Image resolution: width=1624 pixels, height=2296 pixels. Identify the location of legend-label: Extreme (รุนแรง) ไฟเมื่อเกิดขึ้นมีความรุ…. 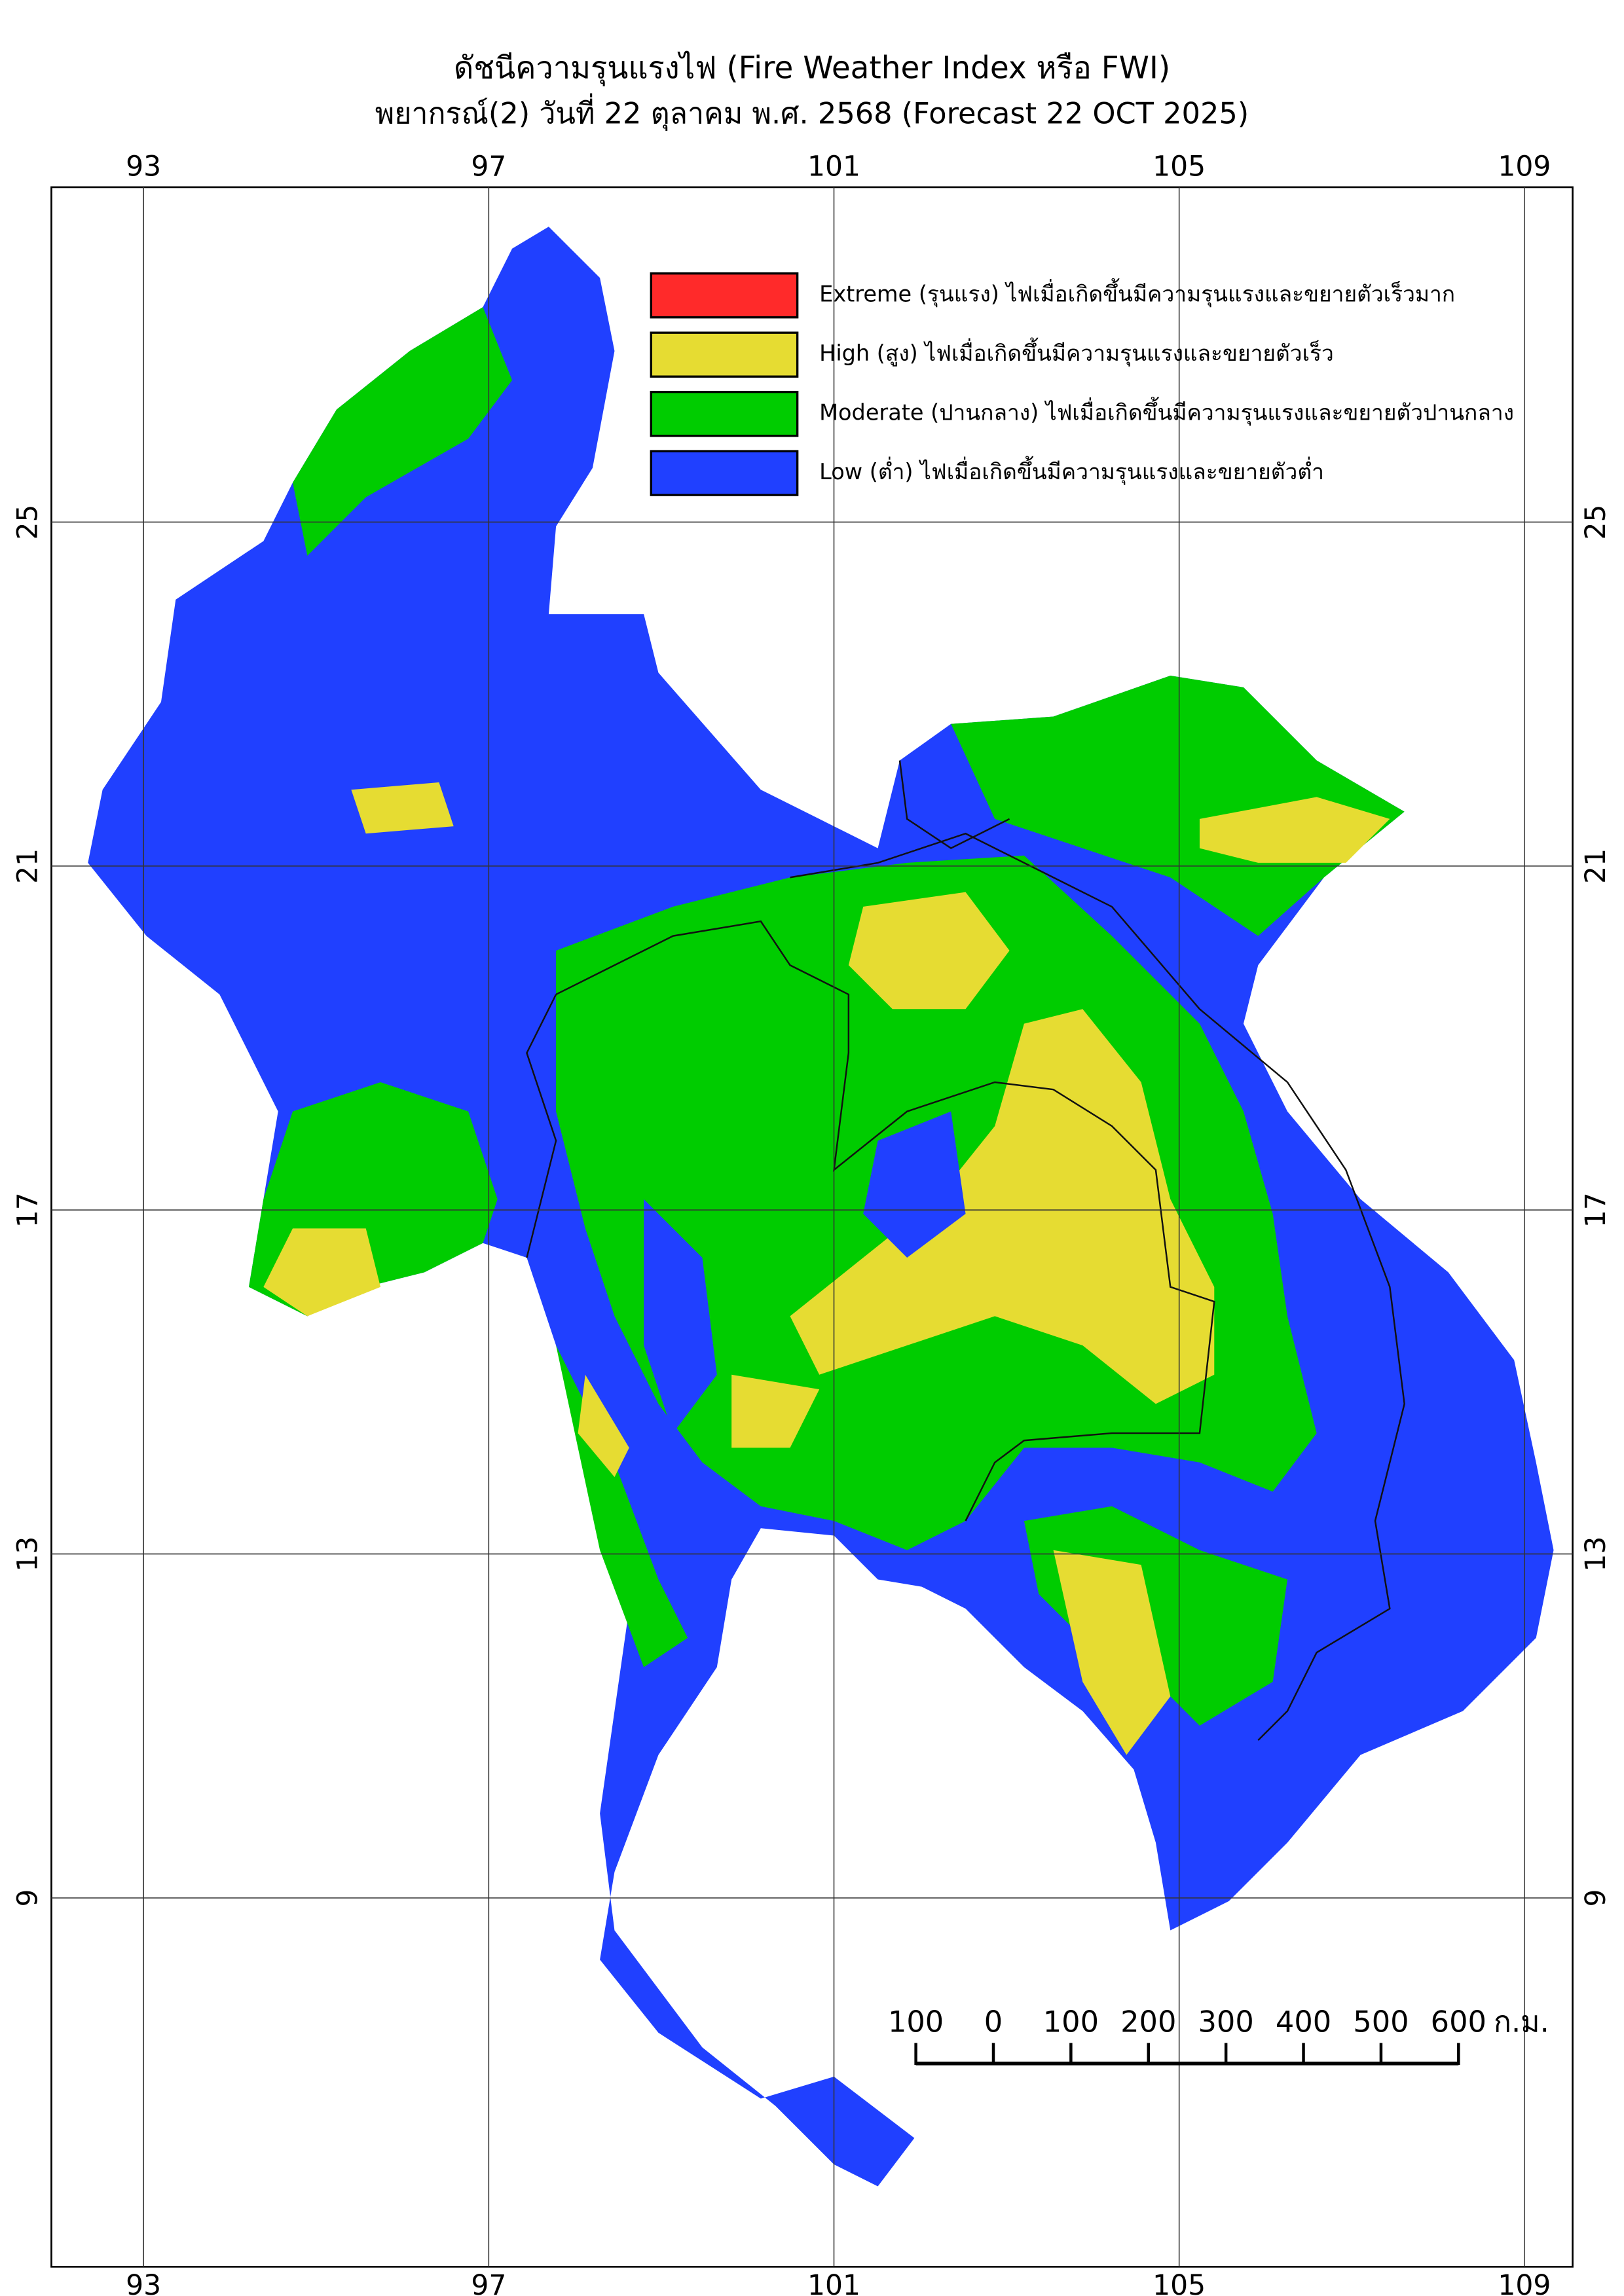
(1137, 293).